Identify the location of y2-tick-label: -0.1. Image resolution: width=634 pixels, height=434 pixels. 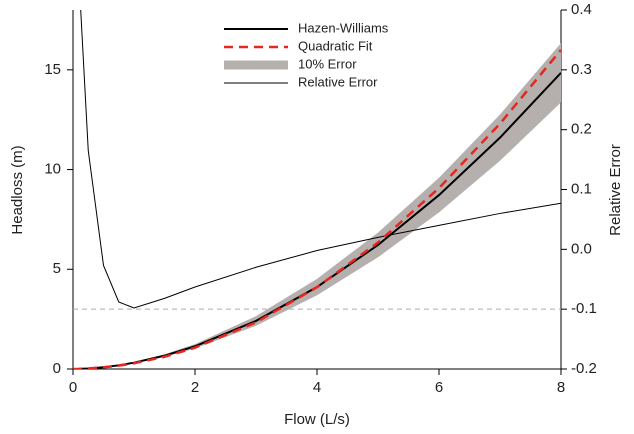
(584, 308).